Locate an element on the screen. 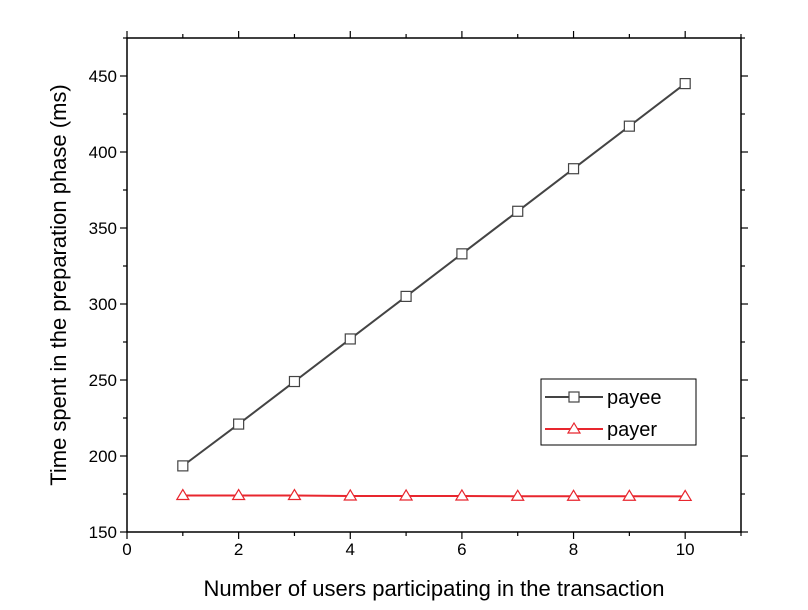  y-tick-label: 150 is located at coordinates (103, 532).